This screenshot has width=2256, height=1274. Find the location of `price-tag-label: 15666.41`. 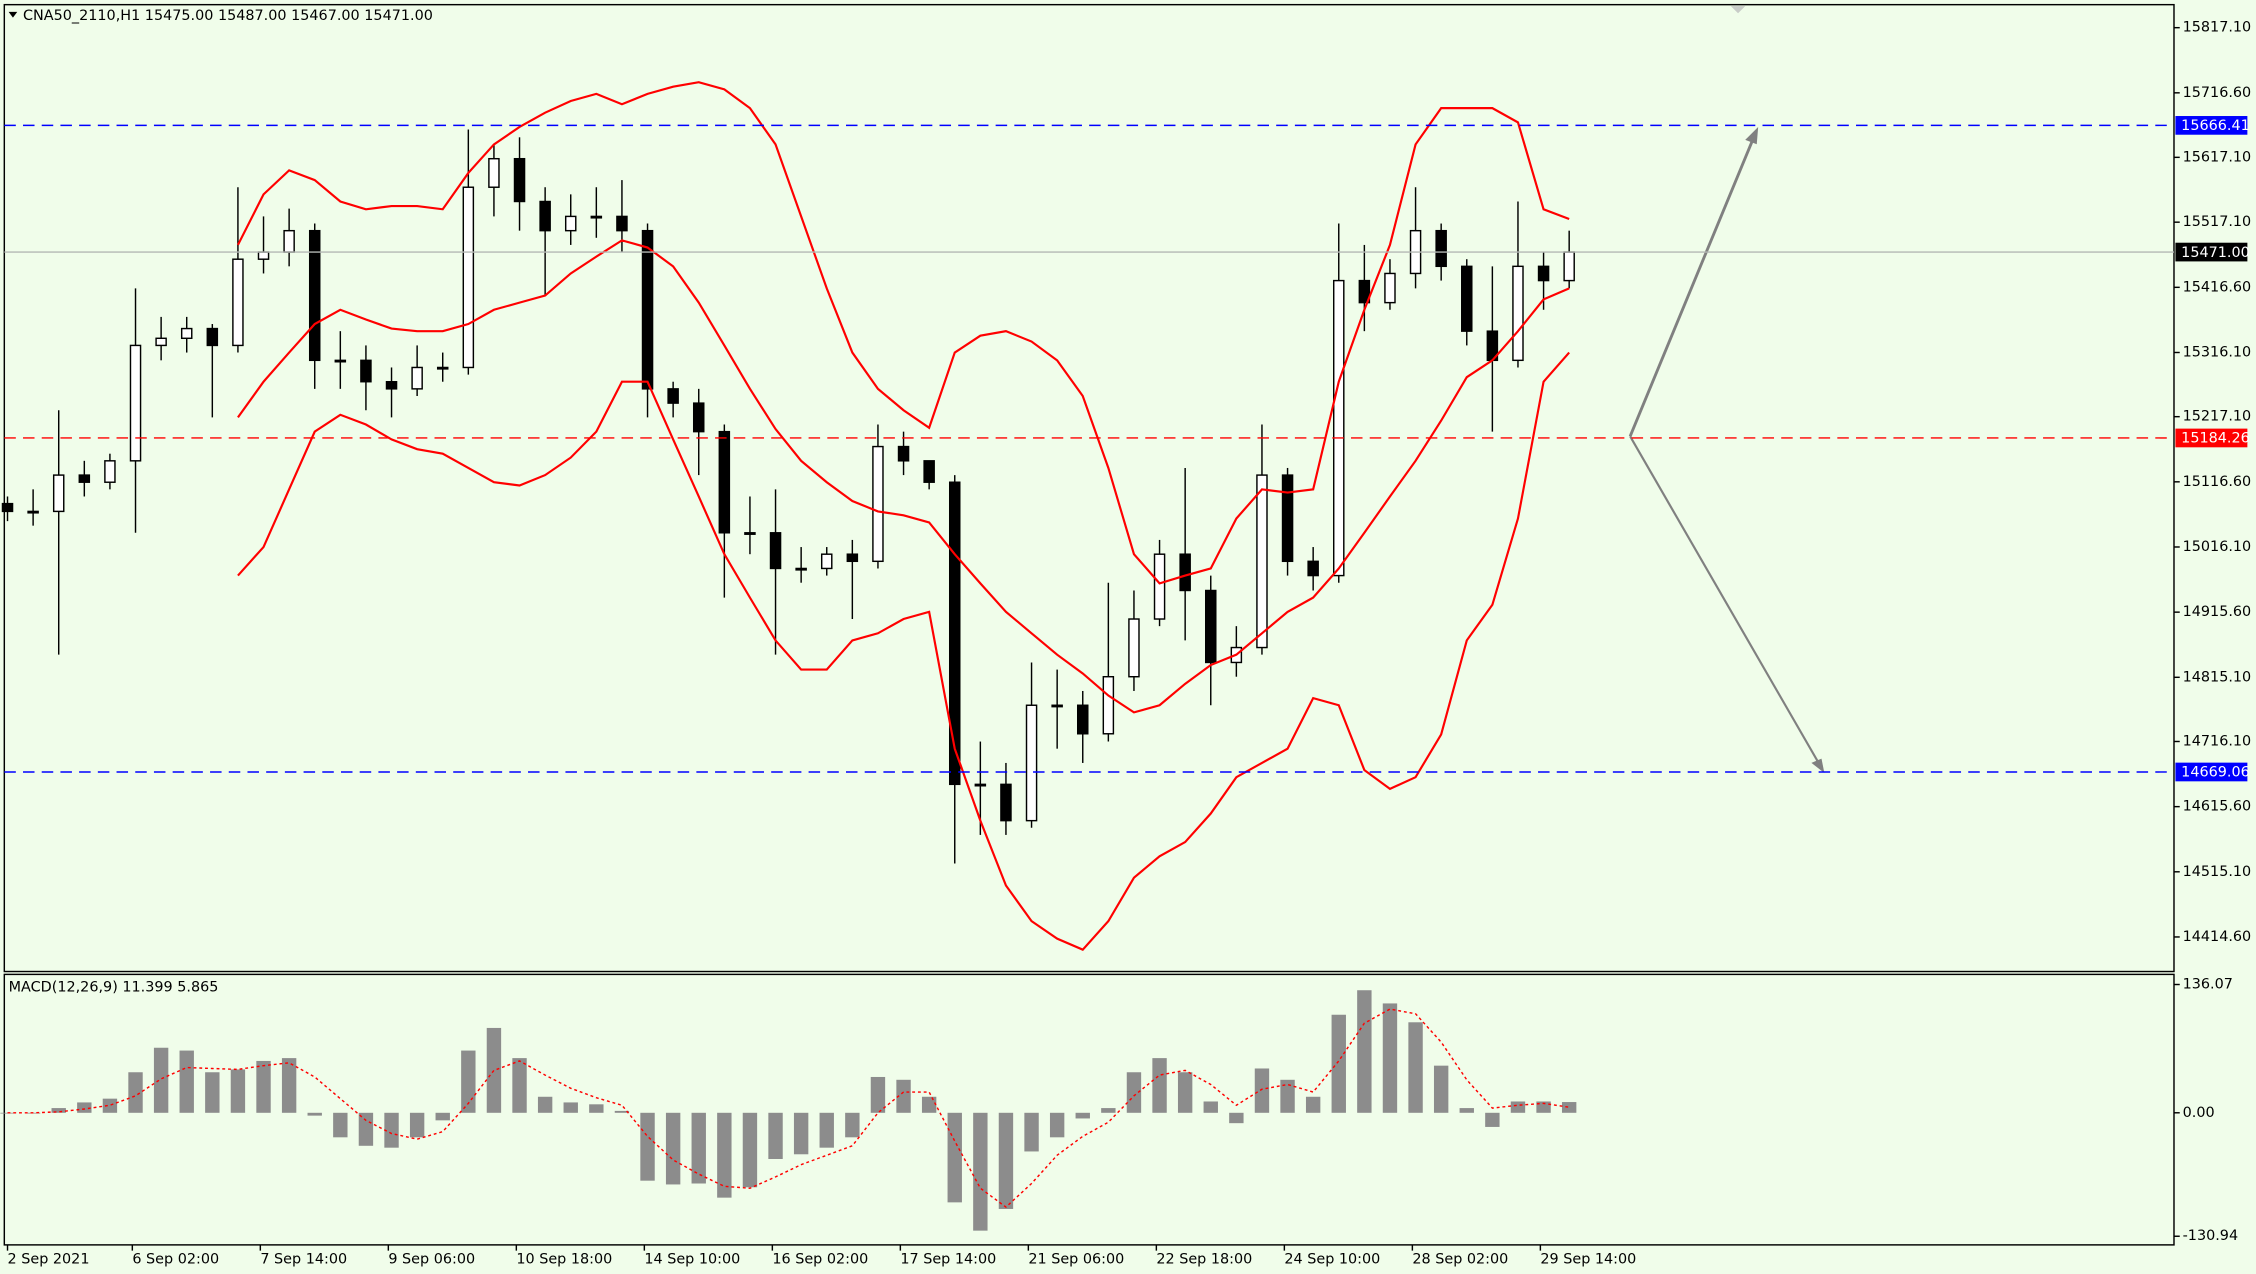

price-tag-label: 15666.41 is located at coordinates (2215, 126).